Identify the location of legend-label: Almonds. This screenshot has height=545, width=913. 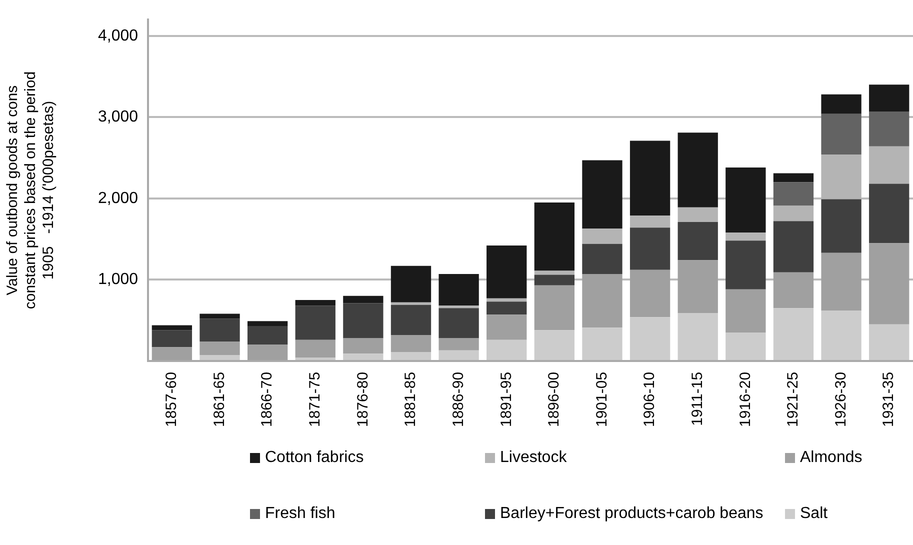
(831, 458).